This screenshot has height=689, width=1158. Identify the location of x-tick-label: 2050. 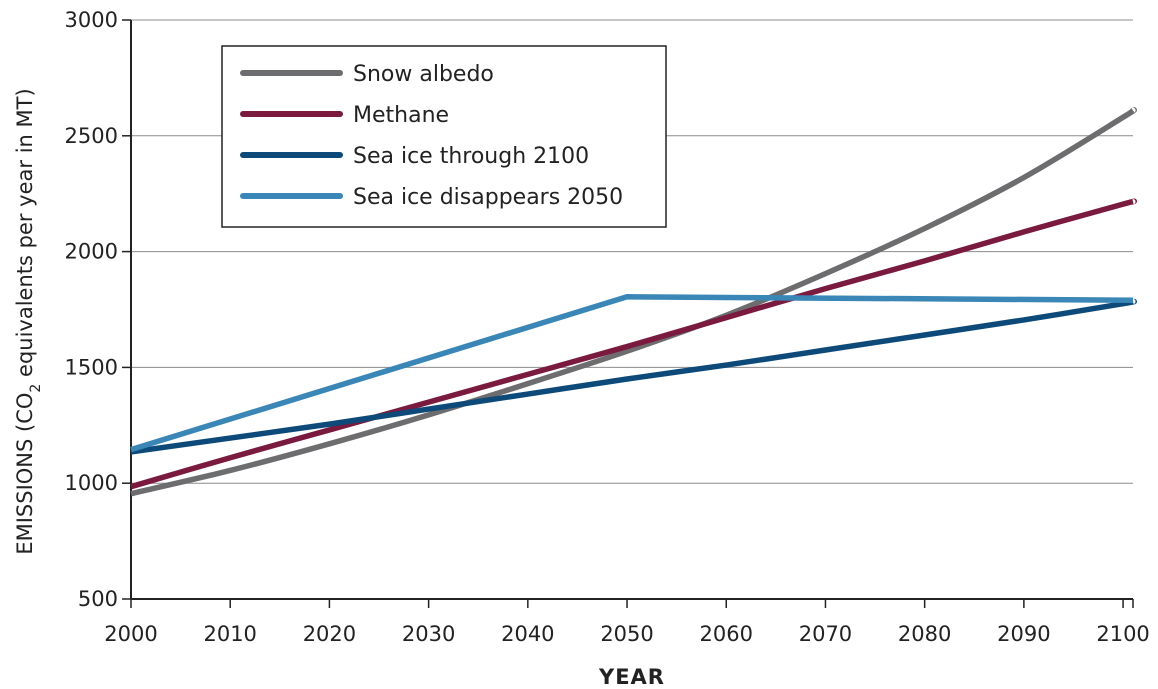
(626, 634).